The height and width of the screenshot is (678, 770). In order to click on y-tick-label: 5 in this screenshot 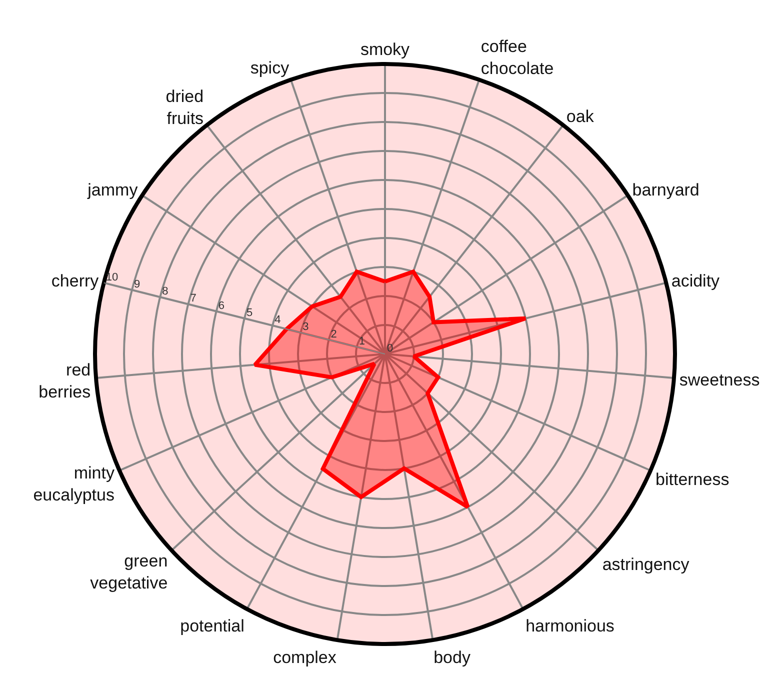, I will do `click(249, 312)`.